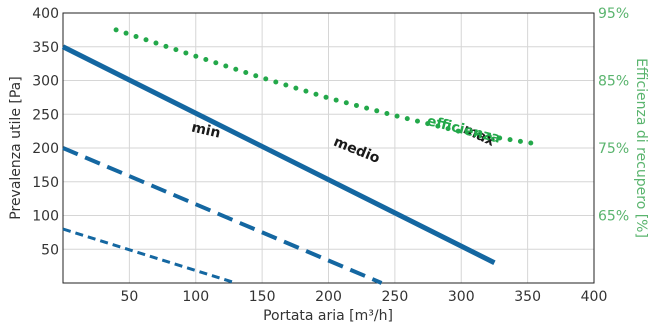  What do you see at coordinates (45, 132) in the screenshot?
I see `y-axis-ticks: 50 100 150 200 250 300 350 400` at bounding box center [45, 132].